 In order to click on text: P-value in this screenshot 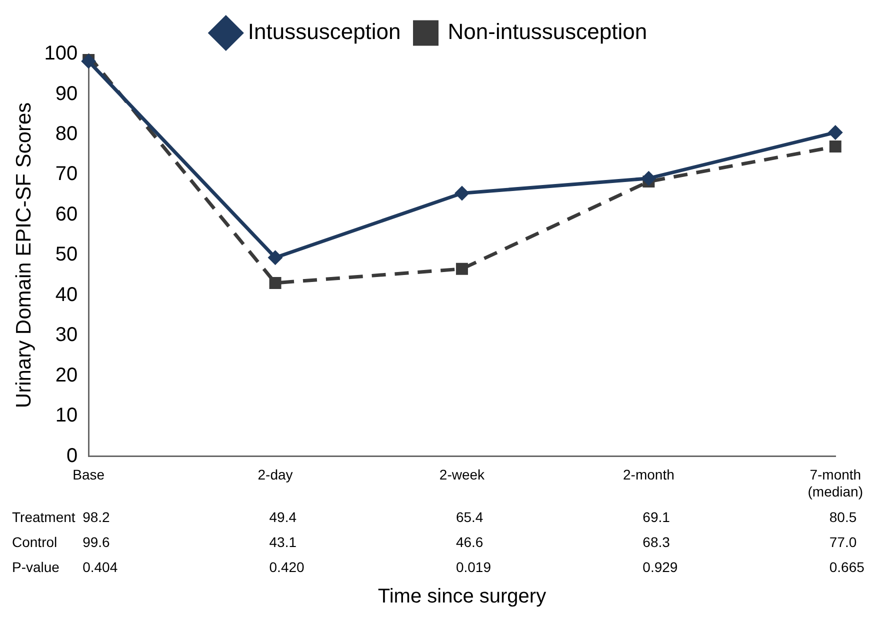, I will do `click(36, 566)`.